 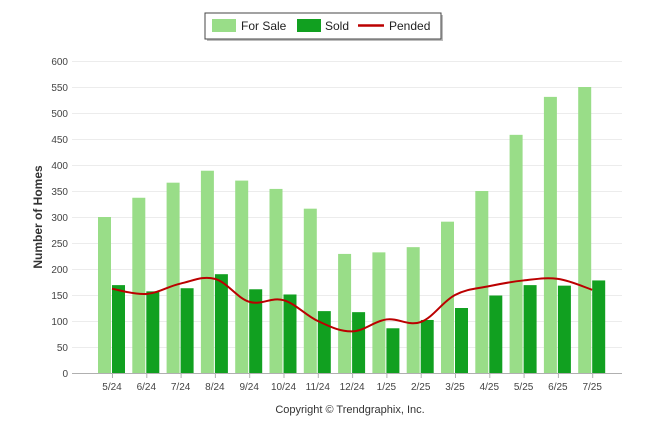 What do you see at coordinates (249, 387) in the screenshot?
I see `x-tick-label: 9/24` at bounding box center [249, 387].